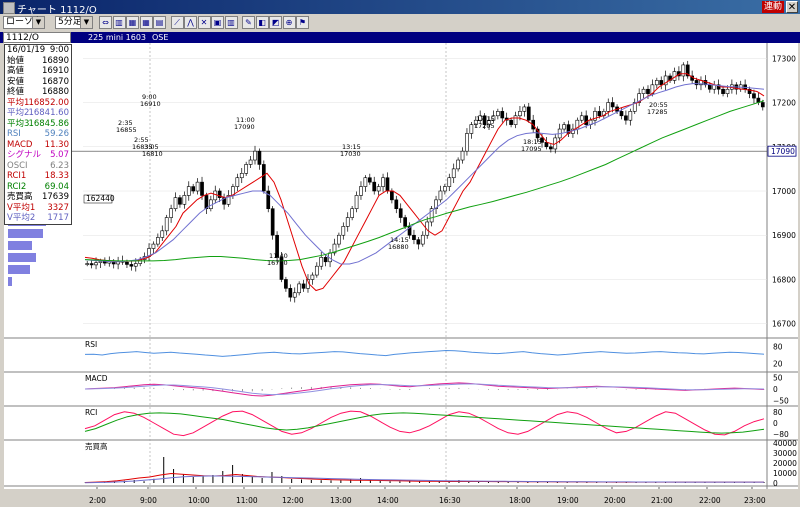 This screenshot has height=507, width=800. I want to click on bar-chart-icon: ▦, so click(132, 22).